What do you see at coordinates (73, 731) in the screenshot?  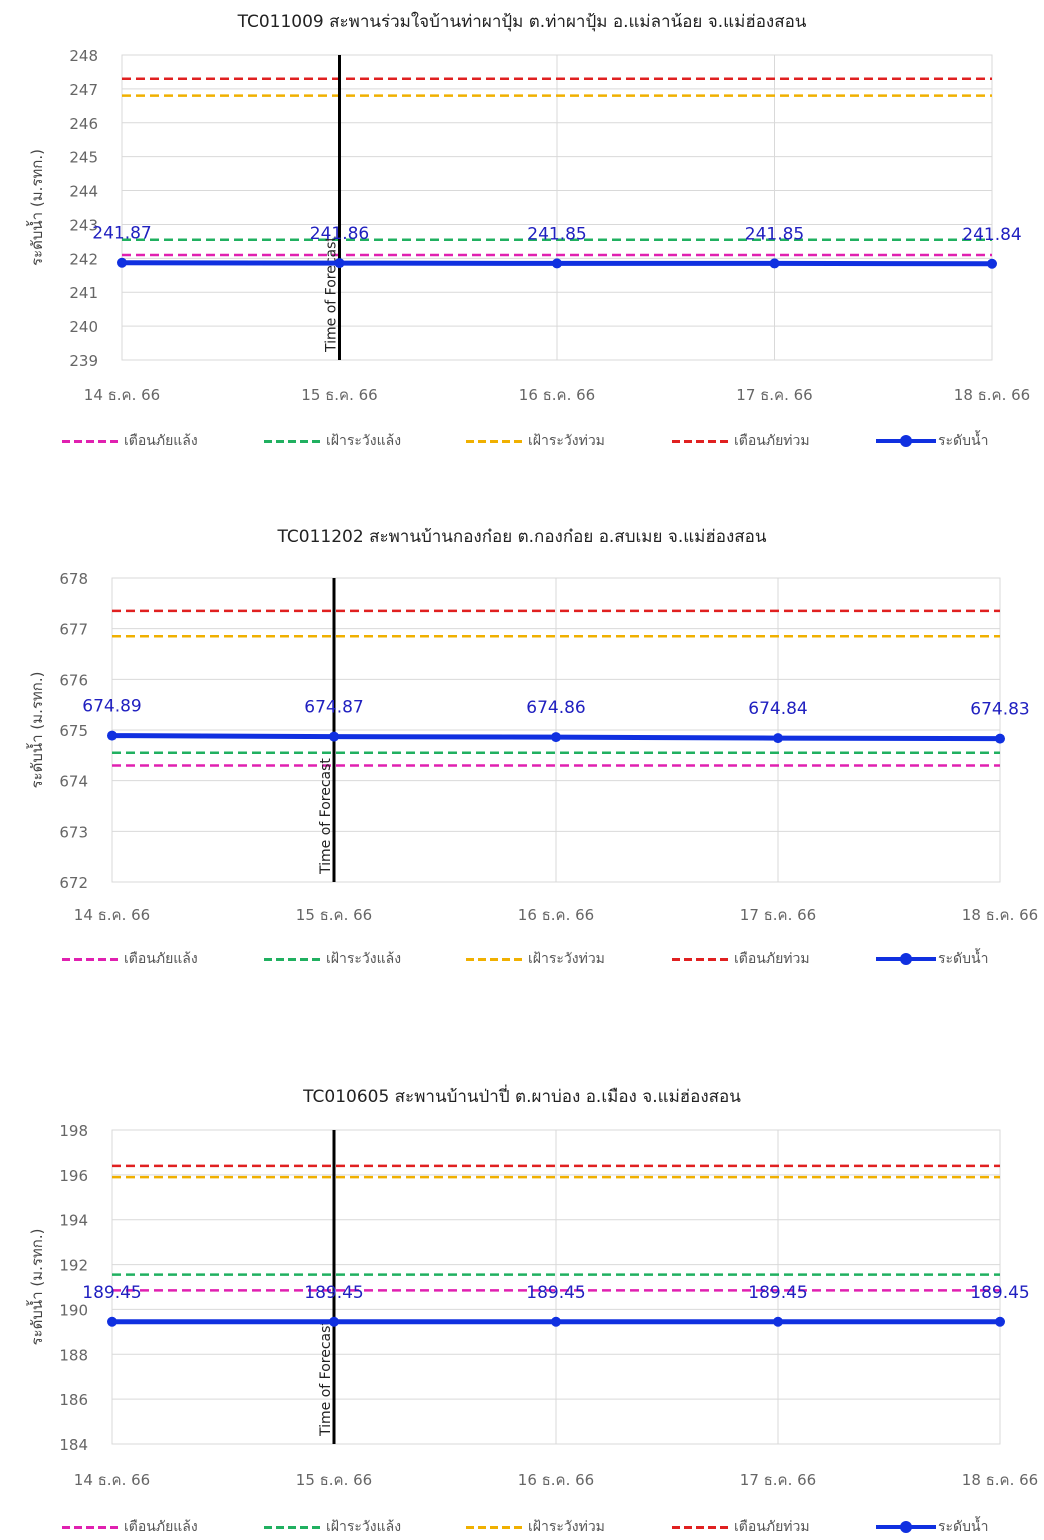 I see `y-tick-label: 675` at bounding box center [73, 731].